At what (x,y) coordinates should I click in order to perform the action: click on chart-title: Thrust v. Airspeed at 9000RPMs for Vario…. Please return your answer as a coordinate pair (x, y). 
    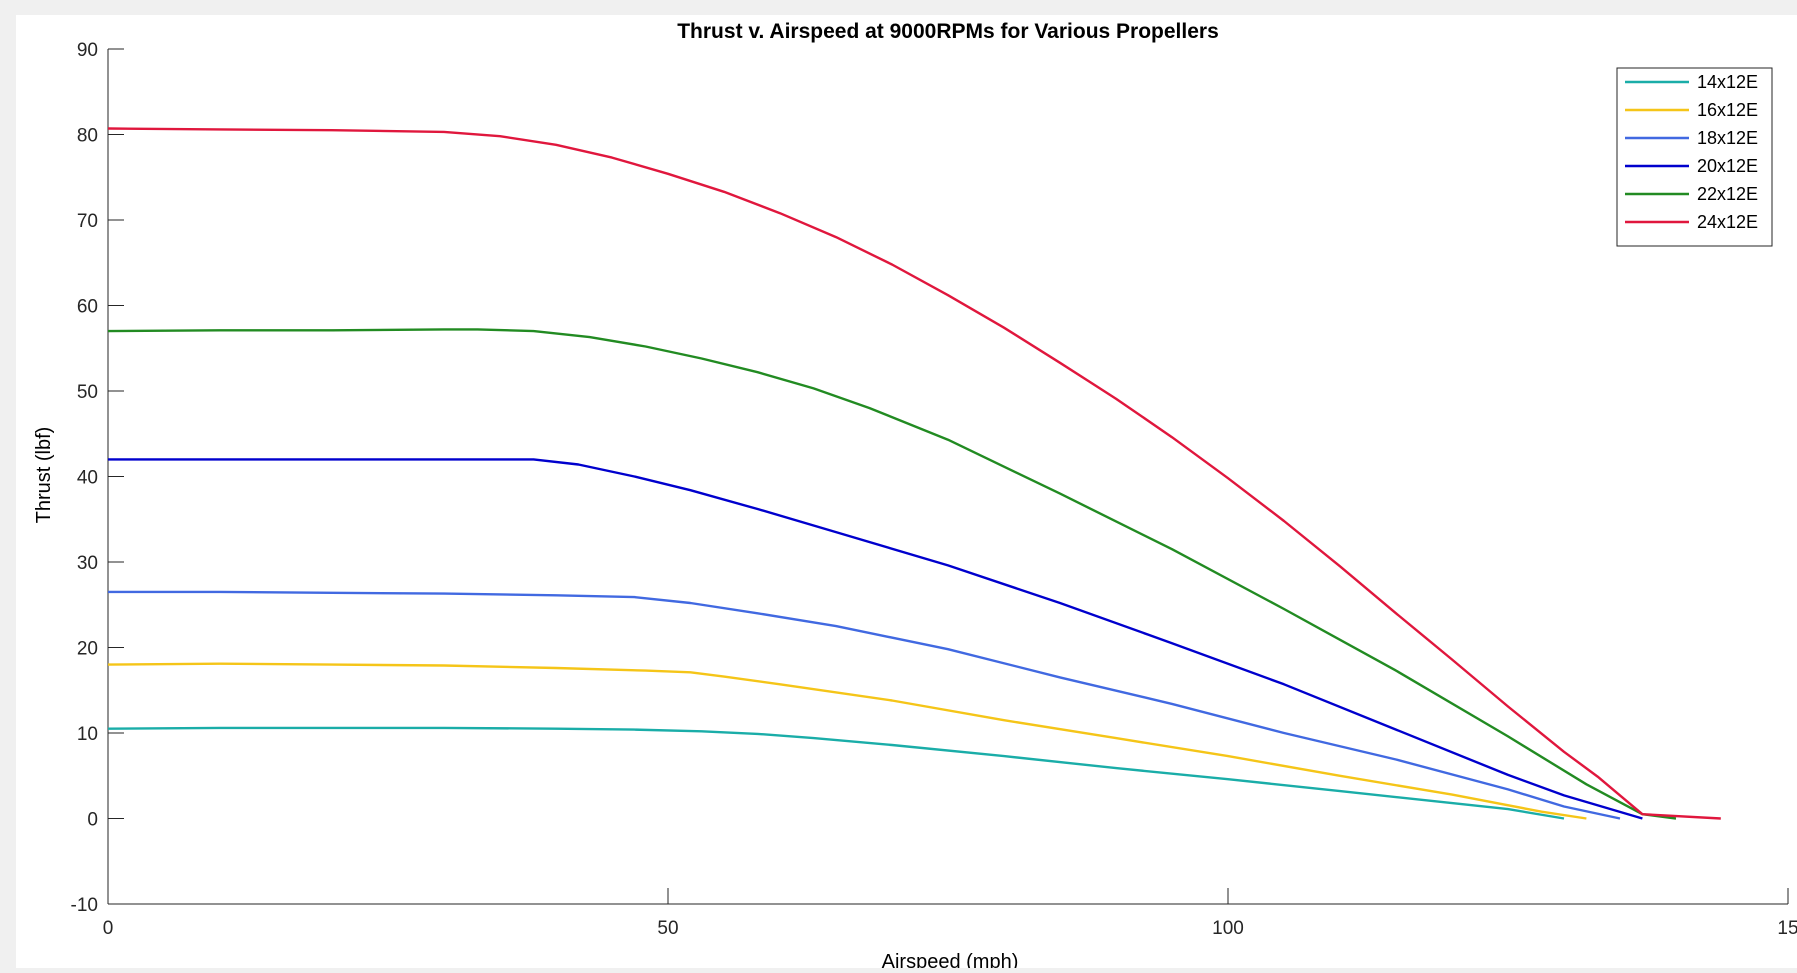
    Looking at the image, I should click on (948, 31).